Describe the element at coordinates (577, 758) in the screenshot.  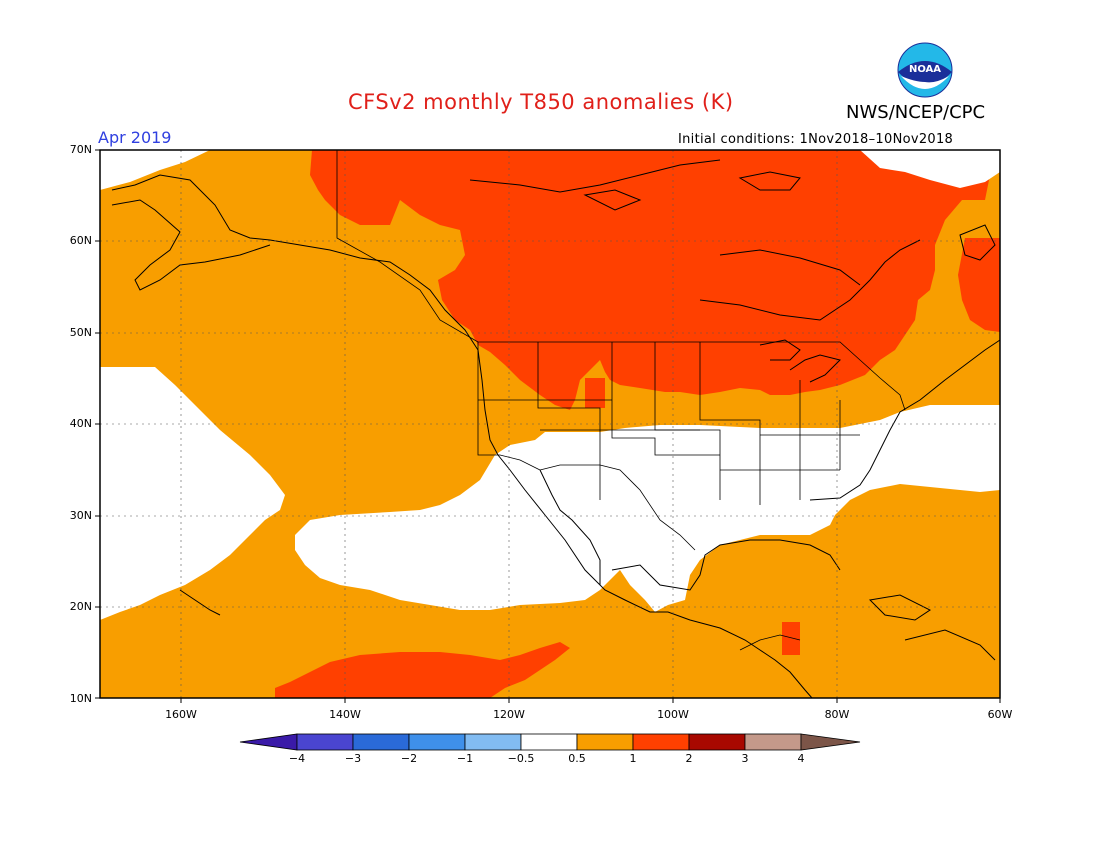
I see `colorbar-label-0-5: 0.5` at that location.